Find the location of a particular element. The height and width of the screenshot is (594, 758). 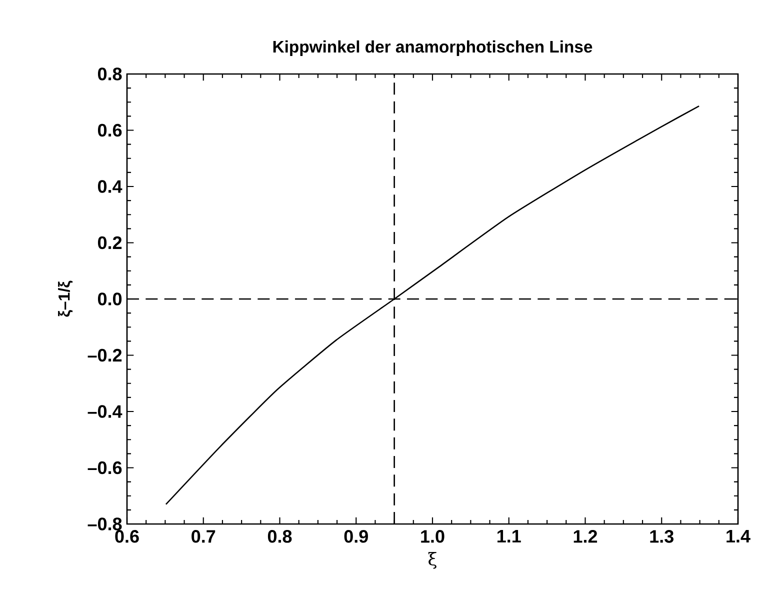

y-tick-label: –0.2 is located at coordinates (105, 355).